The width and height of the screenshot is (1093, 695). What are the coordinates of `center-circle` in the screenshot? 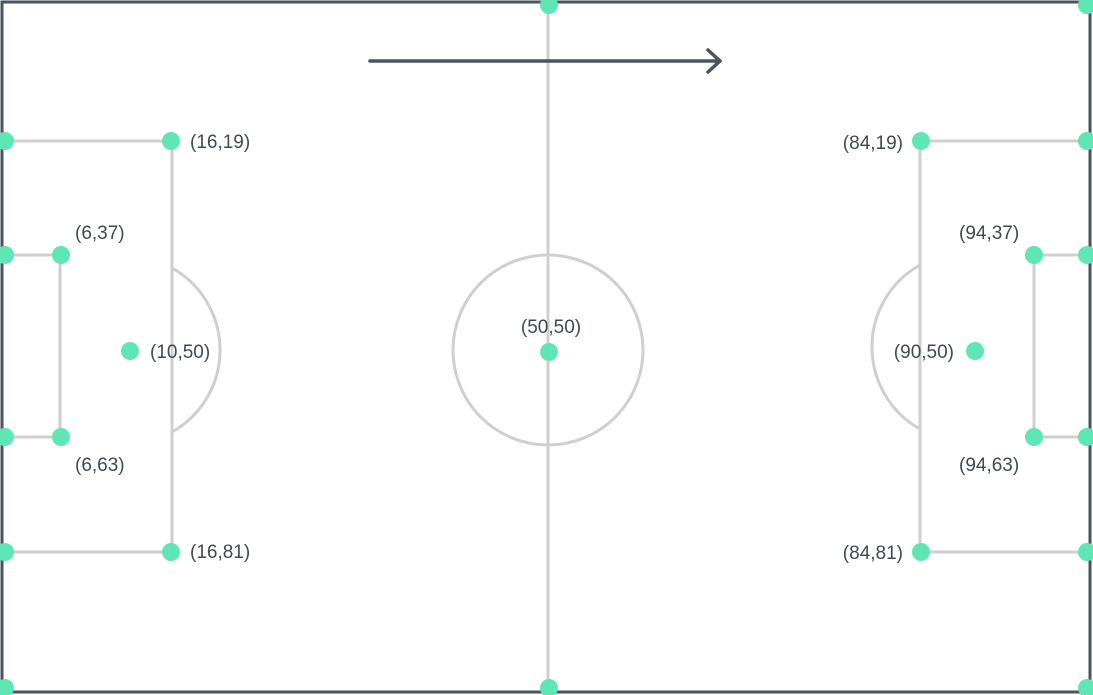 It's located at (548, 350).